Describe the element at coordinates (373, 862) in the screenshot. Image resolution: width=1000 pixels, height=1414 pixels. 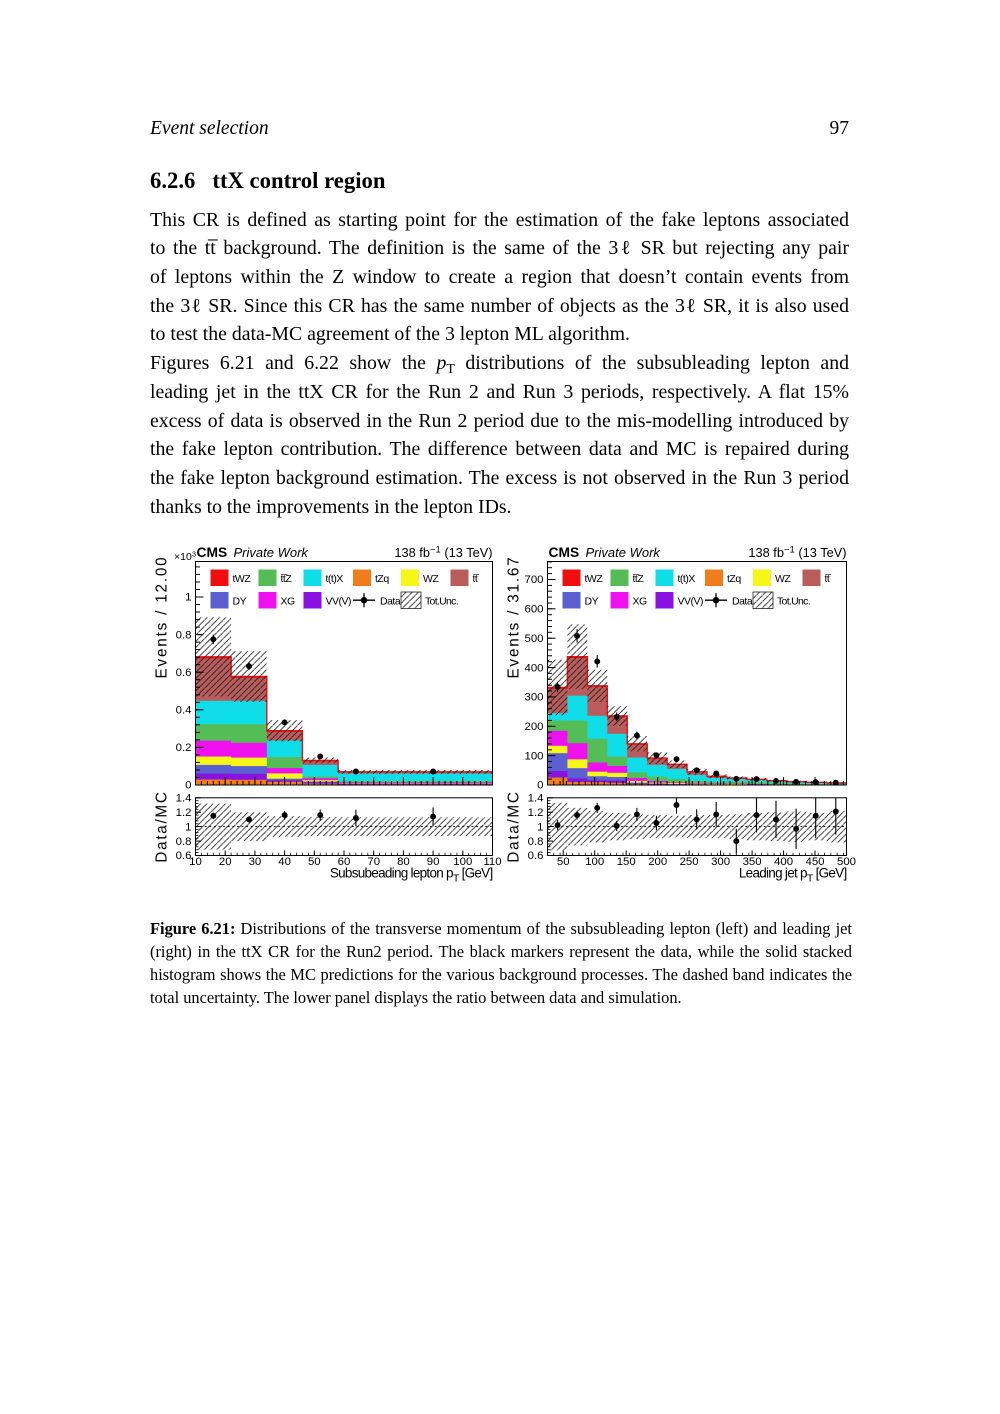
I see `svg-text: 70` at that location.